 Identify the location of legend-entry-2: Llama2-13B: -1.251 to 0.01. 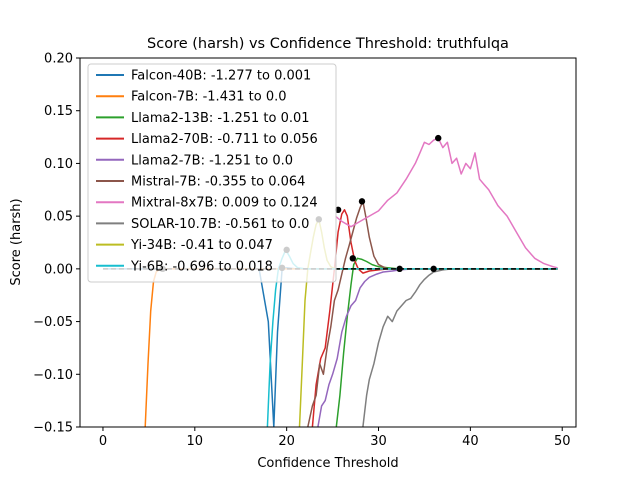
(220, 118).